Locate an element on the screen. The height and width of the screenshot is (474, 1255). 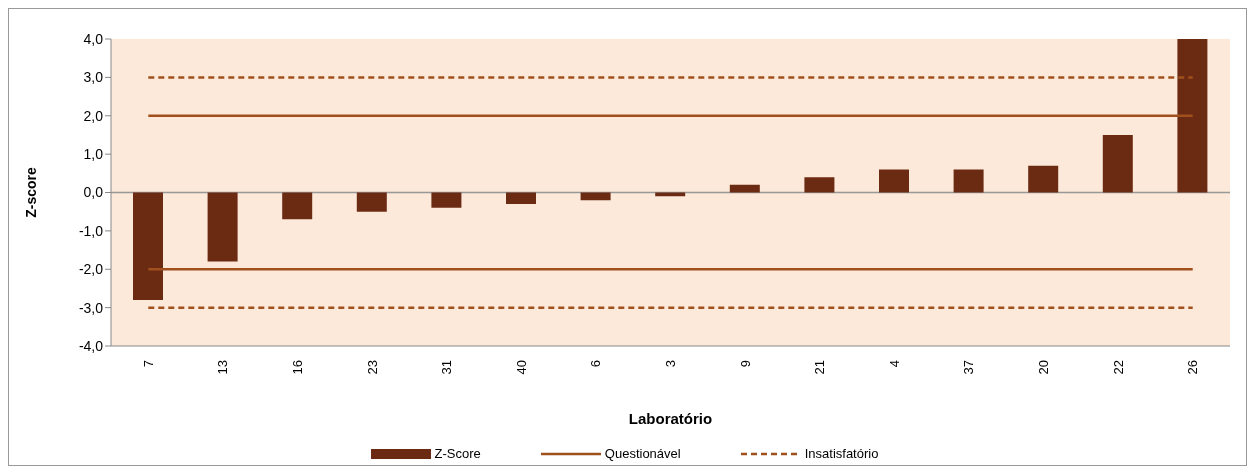
x-tick-label: 4 is located at coordinates (894, 364).